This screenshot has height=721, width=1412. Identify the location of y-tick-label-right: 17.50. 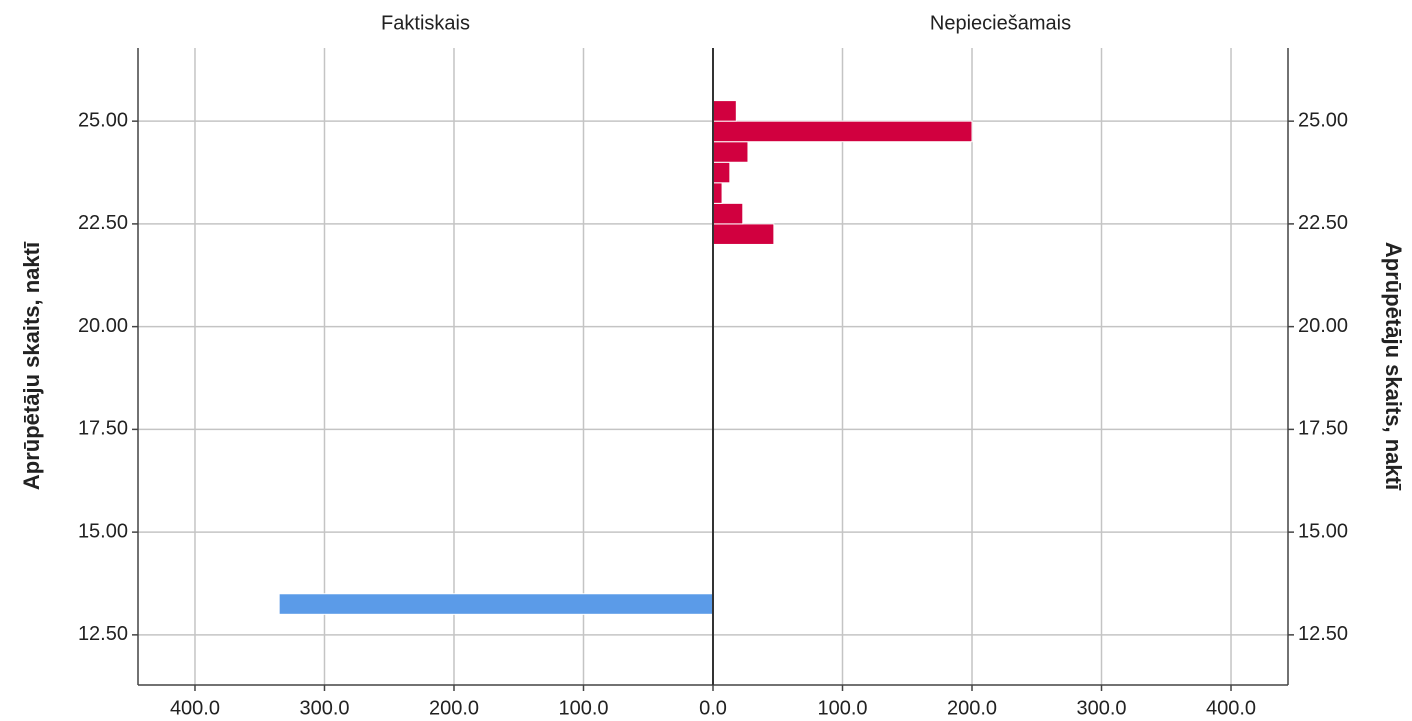
(1323, 429).